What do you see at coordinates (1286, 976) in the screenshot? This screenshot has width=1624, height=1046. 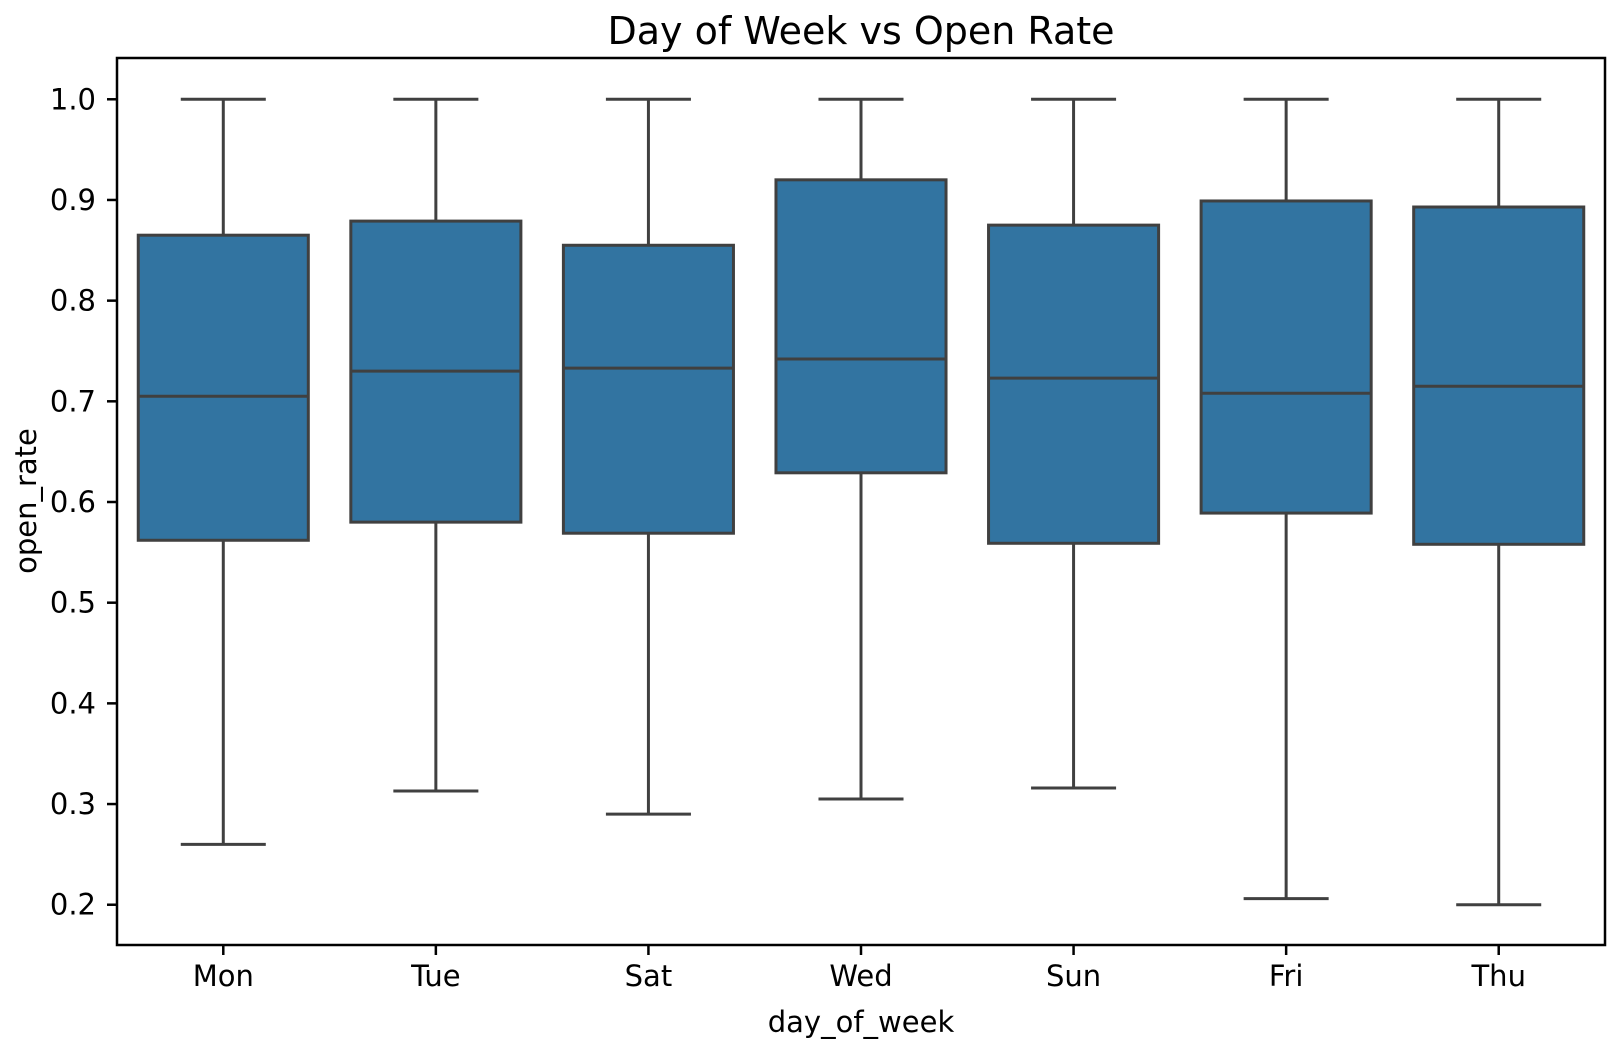 I see `x-tick-label: Fri` at bounding box center [1286, 976].